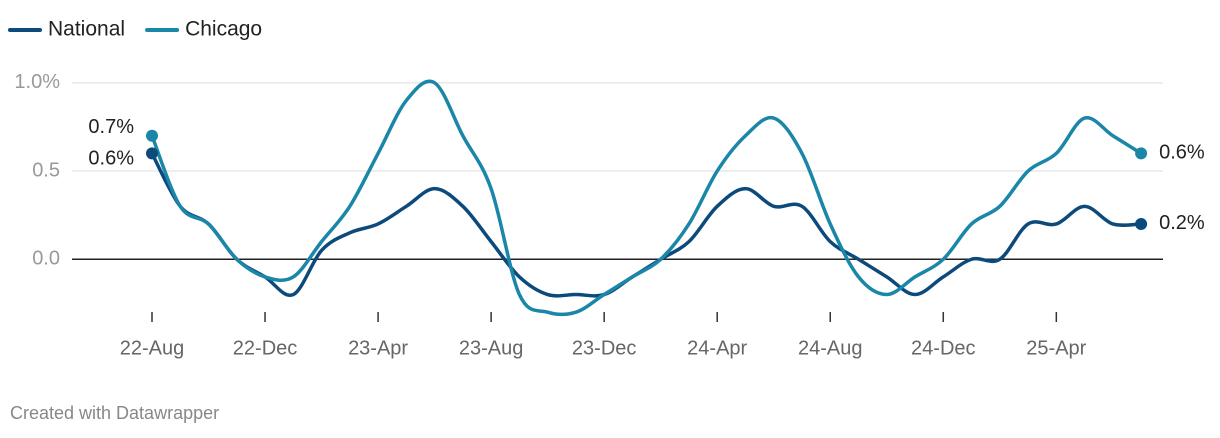  Describe the element at coordinates (265, 348) in the screenshot. I see `x-tick-label: 22-Dec` at that location.